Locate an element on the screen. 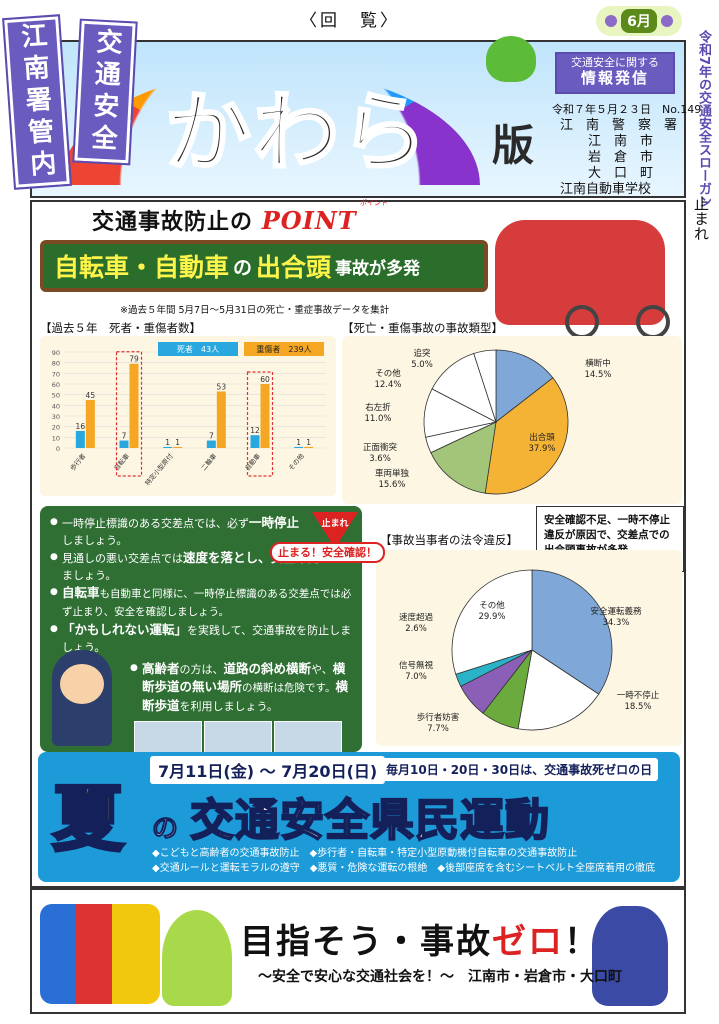 The width and height of the screenshot is (719, 1024). bar-chart-title: 【過去５年 死者・重傷者数】 is located at coordinates (120, 328).